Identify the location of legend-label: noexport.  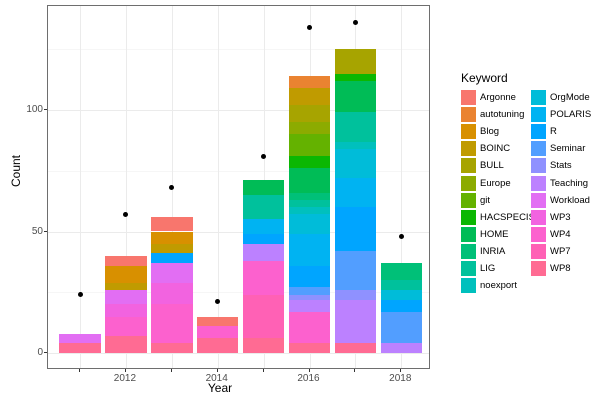
(498, 286).